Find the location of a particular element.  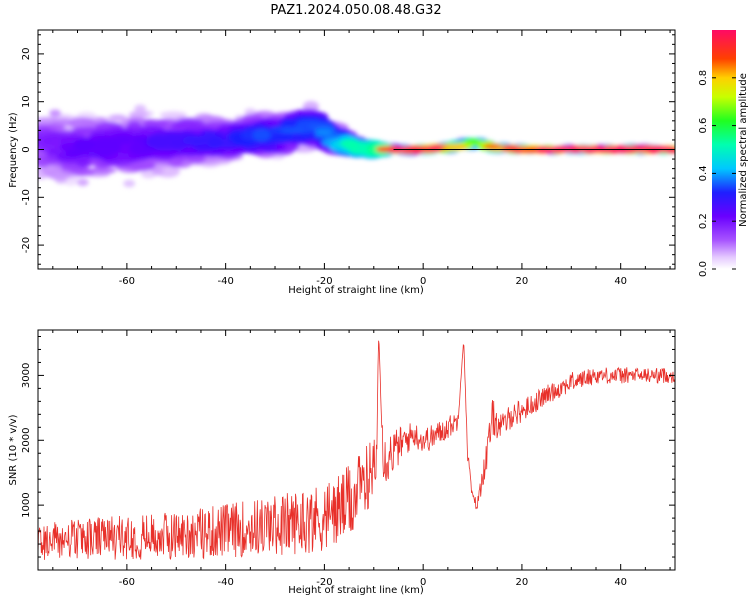

y-tick-label: 20 is located at coordinates (26, 54).